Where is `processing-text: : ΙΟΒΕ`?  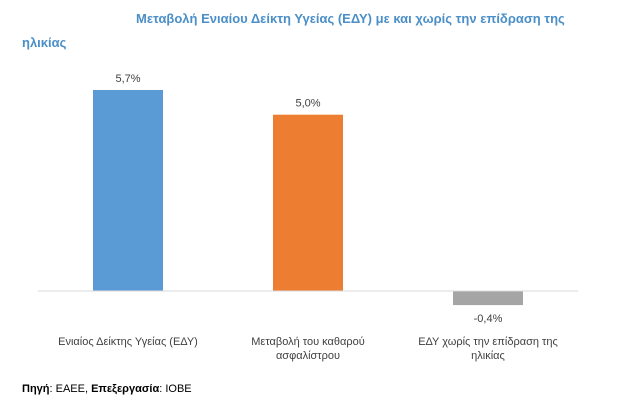
processing-text: : ΙΟΒΕ is located at coordinates (175, 389).